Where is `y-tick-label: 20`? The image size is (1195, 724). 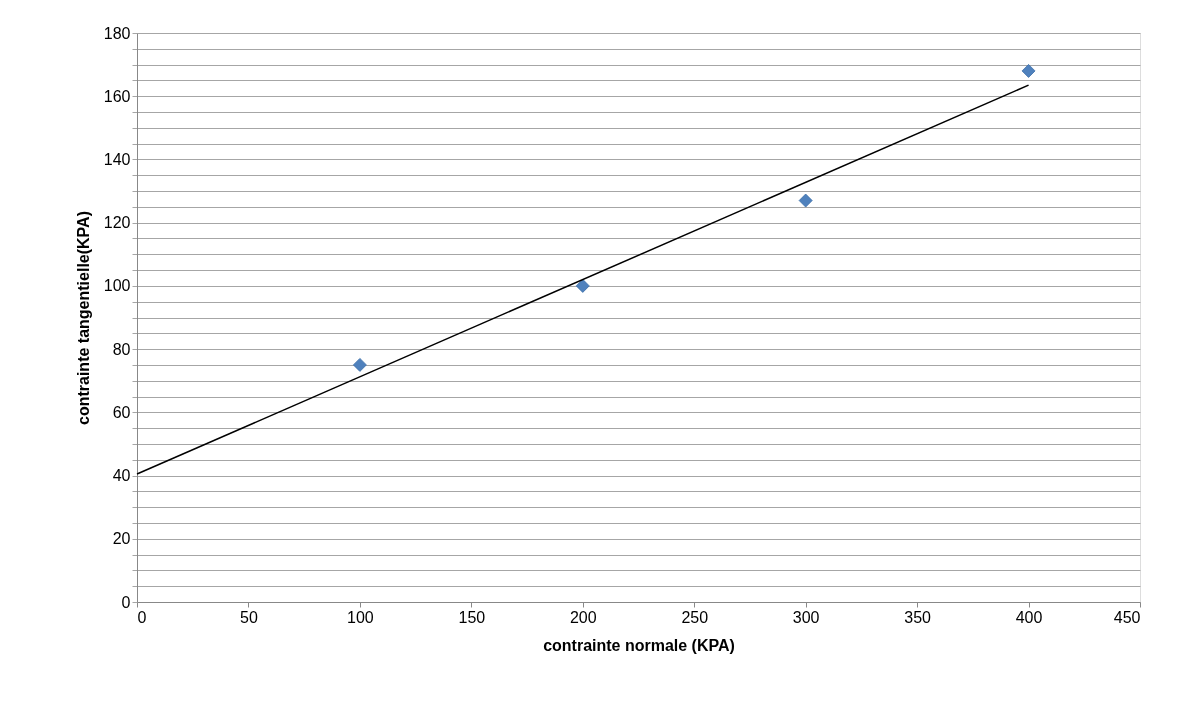 y-tick-label: 20 is located at coordinates (121, 539).